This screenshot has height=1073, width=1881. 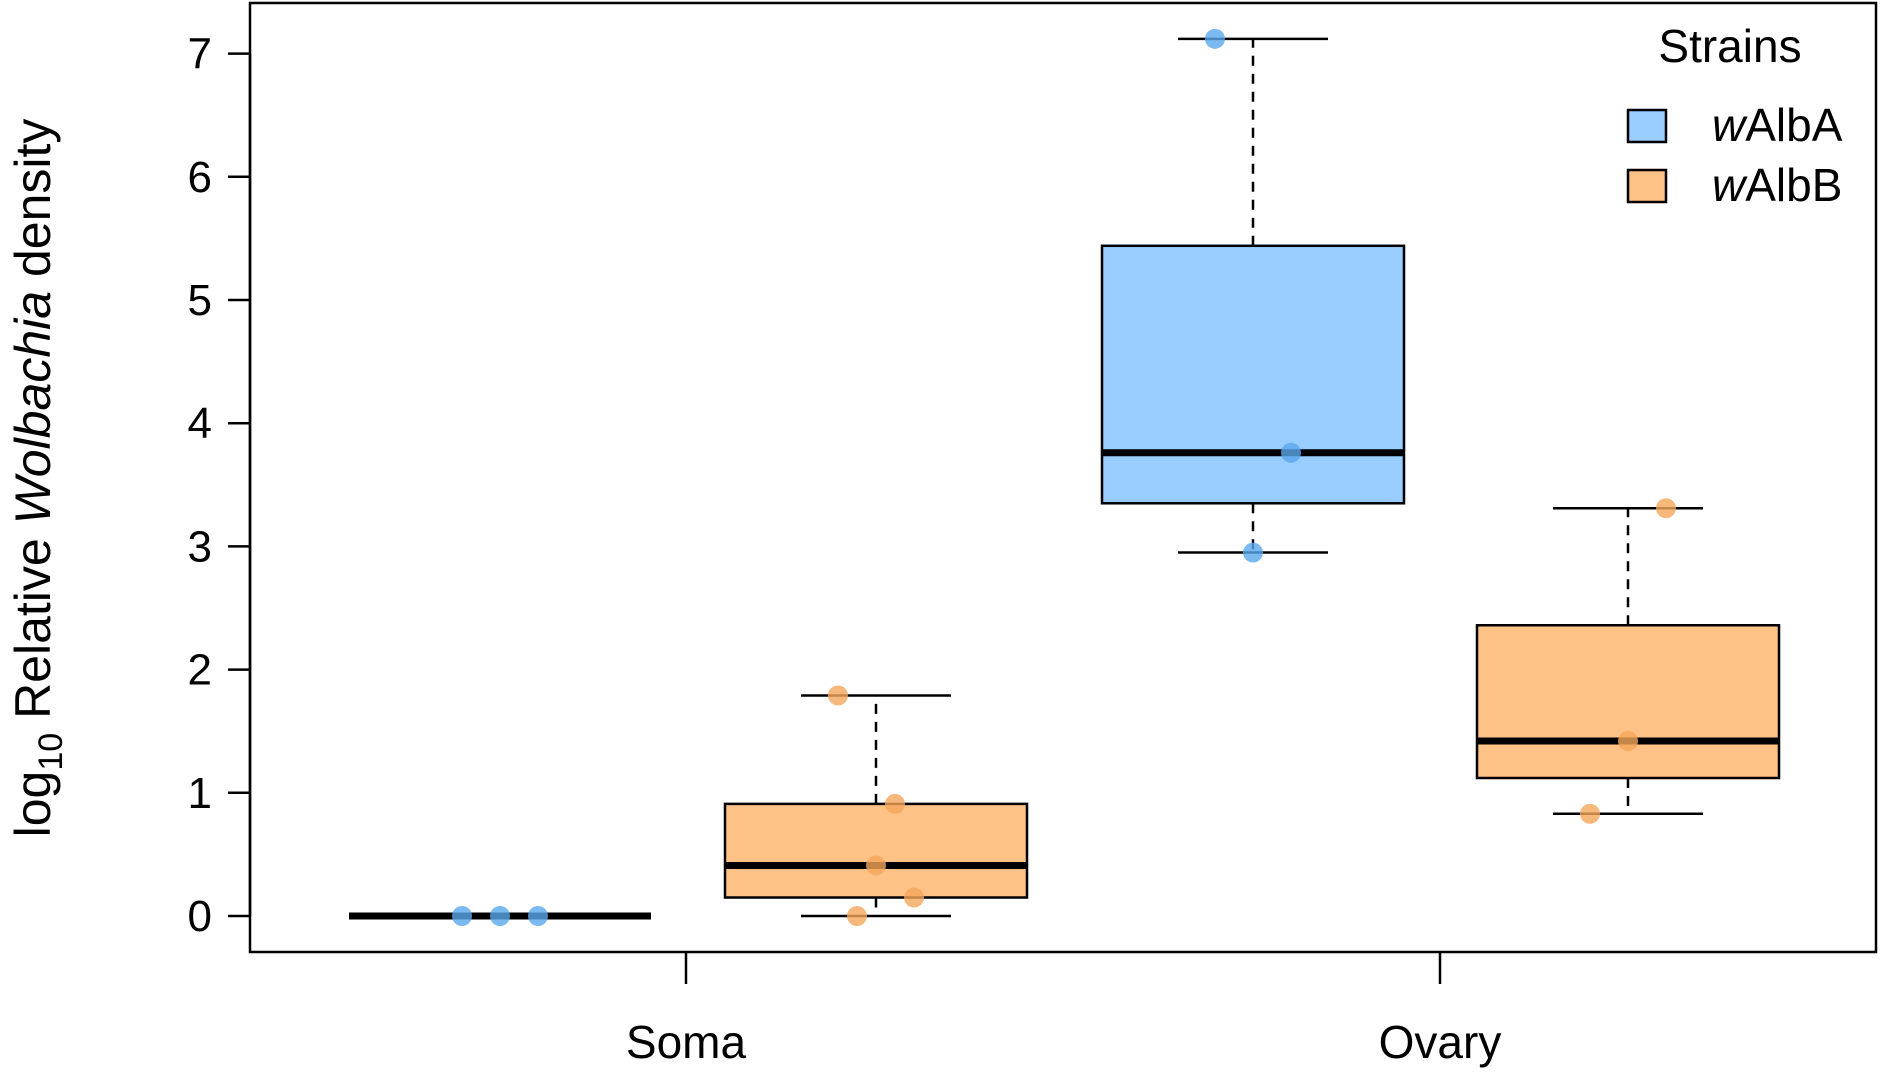 What do you see at coordinates (200, 423) in the screenshot?
I see `y-tick-label: 4` at bounding box center [200, 423].